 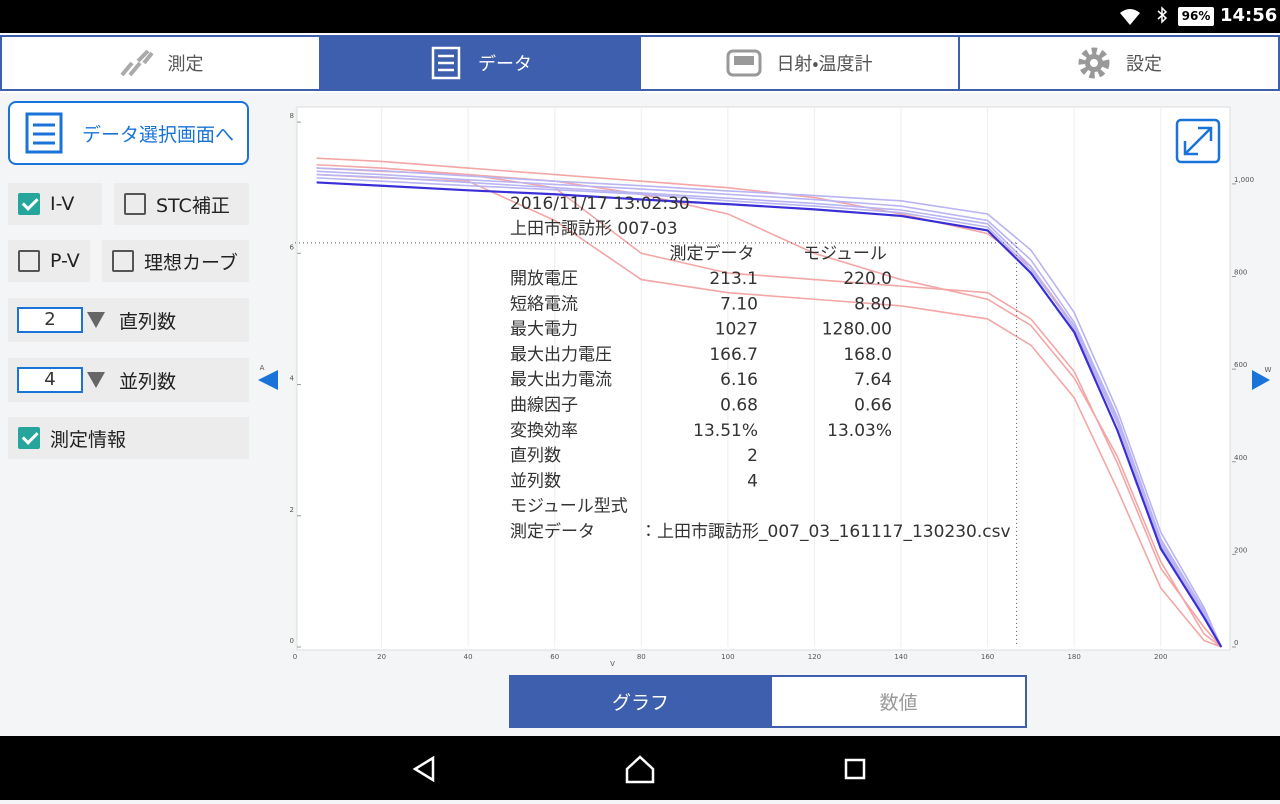 What do you see at coordinates (193, 205) in the screenshot?
I see `option-label: STC補正` at bounding box center [193, 205].